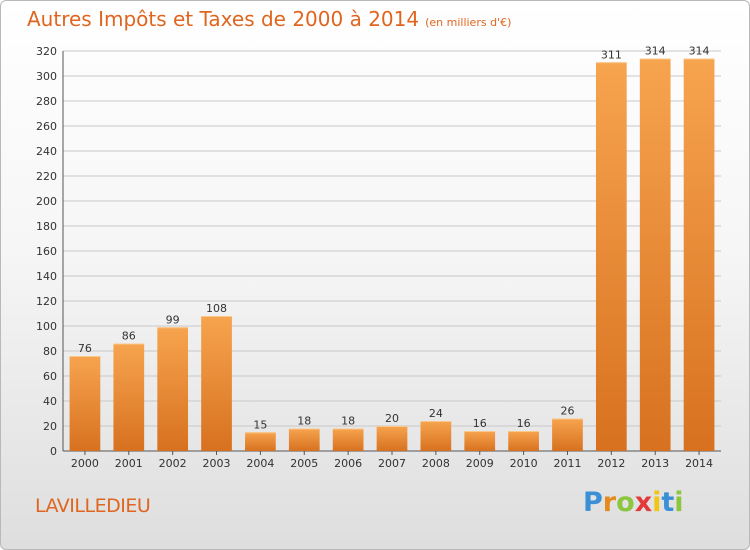 This screenshot has width=750, height=550. I want to click on x-tick-label: 2008, so click(436, 463).